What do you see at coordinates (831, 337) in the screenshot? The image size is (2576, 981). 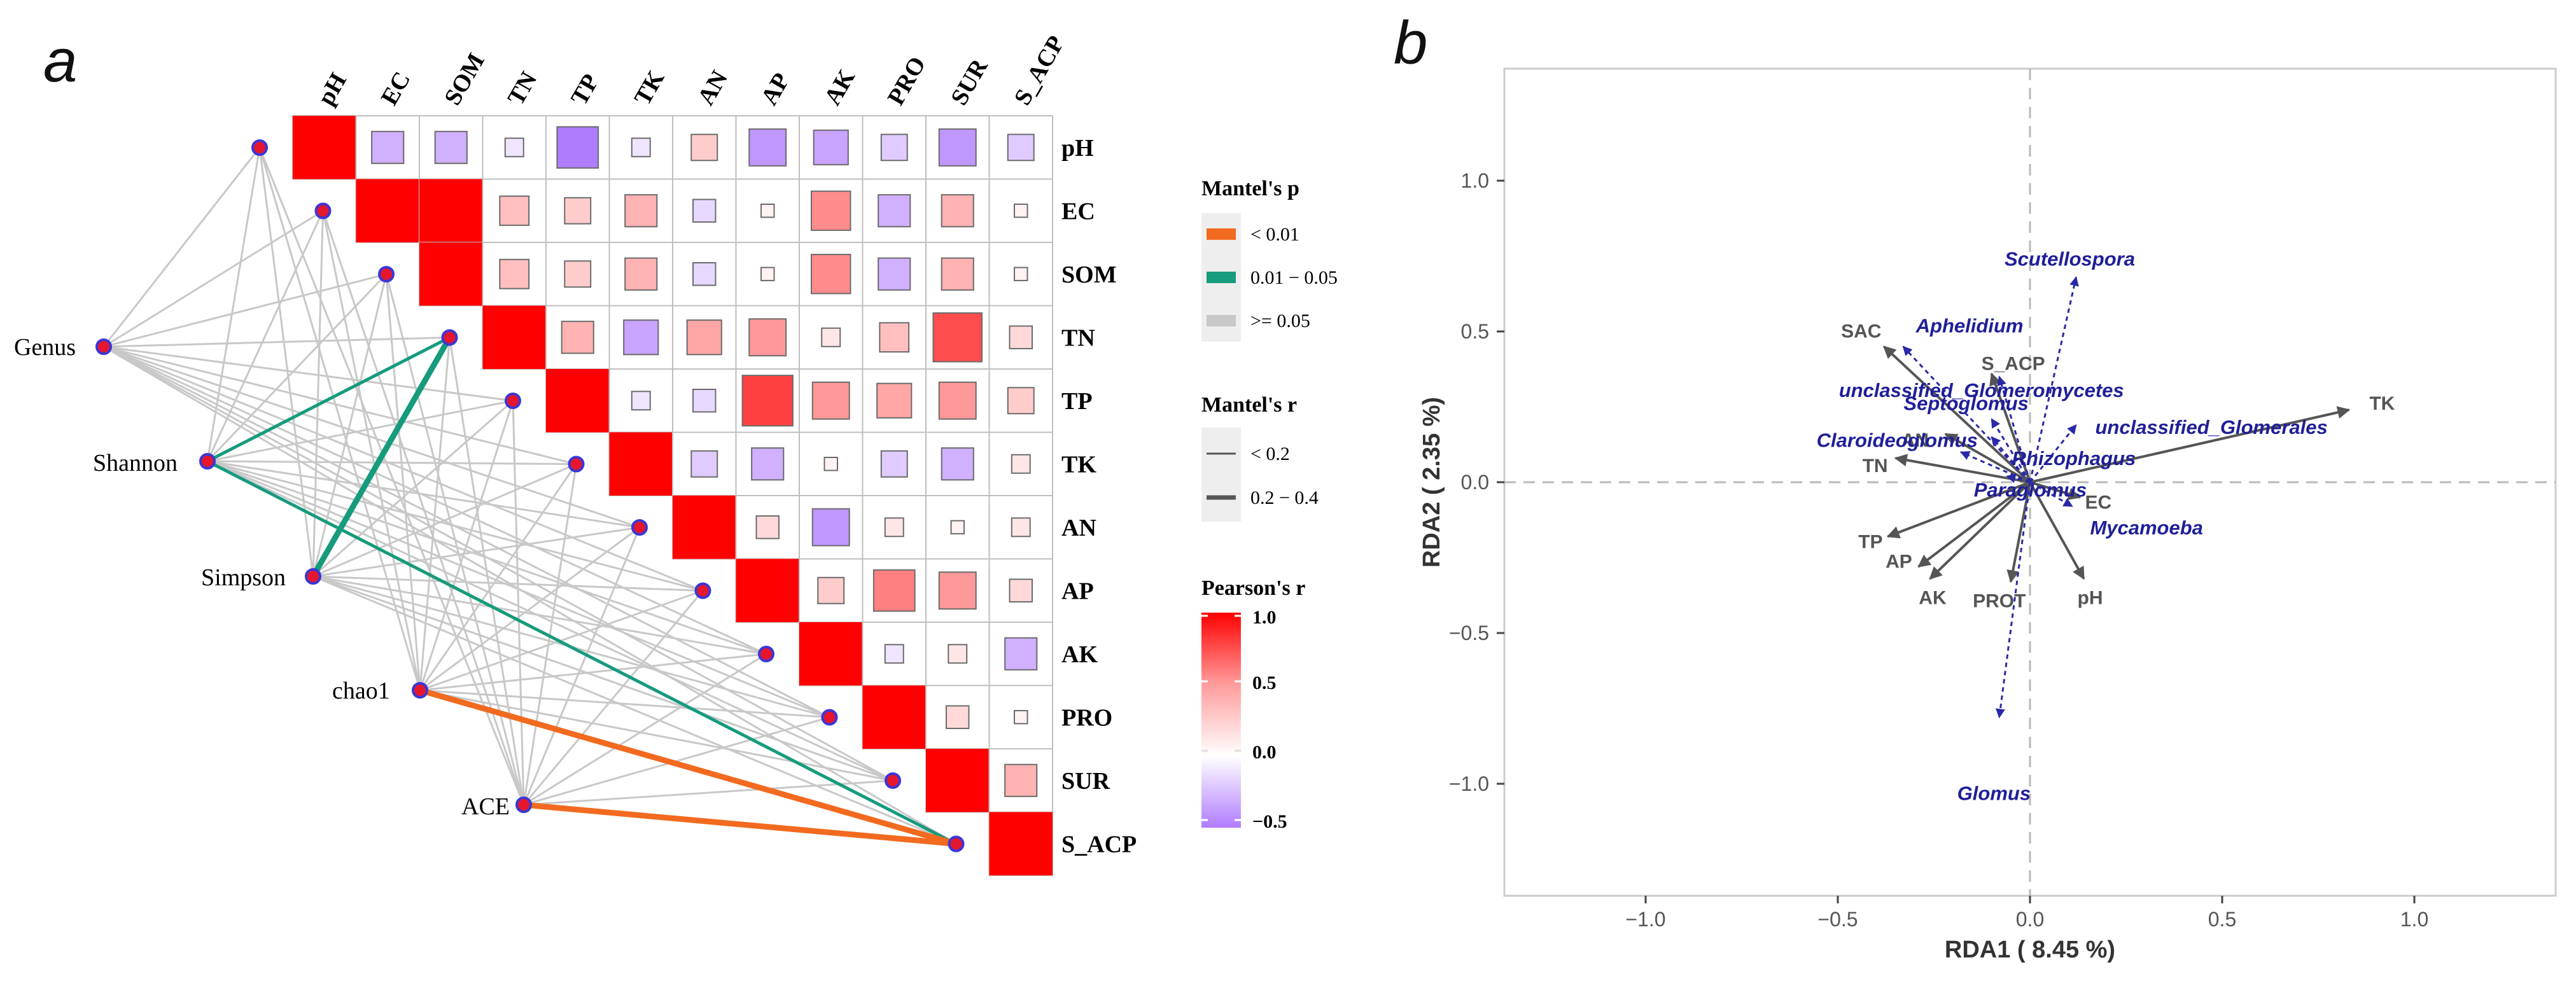 I see `corr-square-tn-ak` at bounding box center [831, 337].